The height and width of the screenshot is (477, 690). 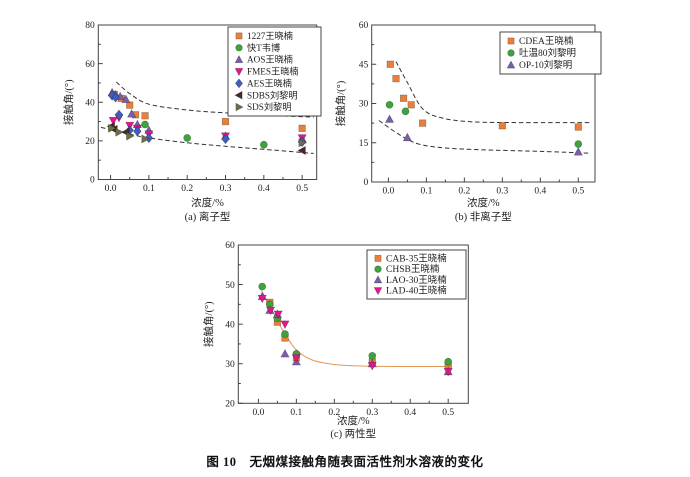 I want to click on series-triangle-down, so click(x=355, y=335).